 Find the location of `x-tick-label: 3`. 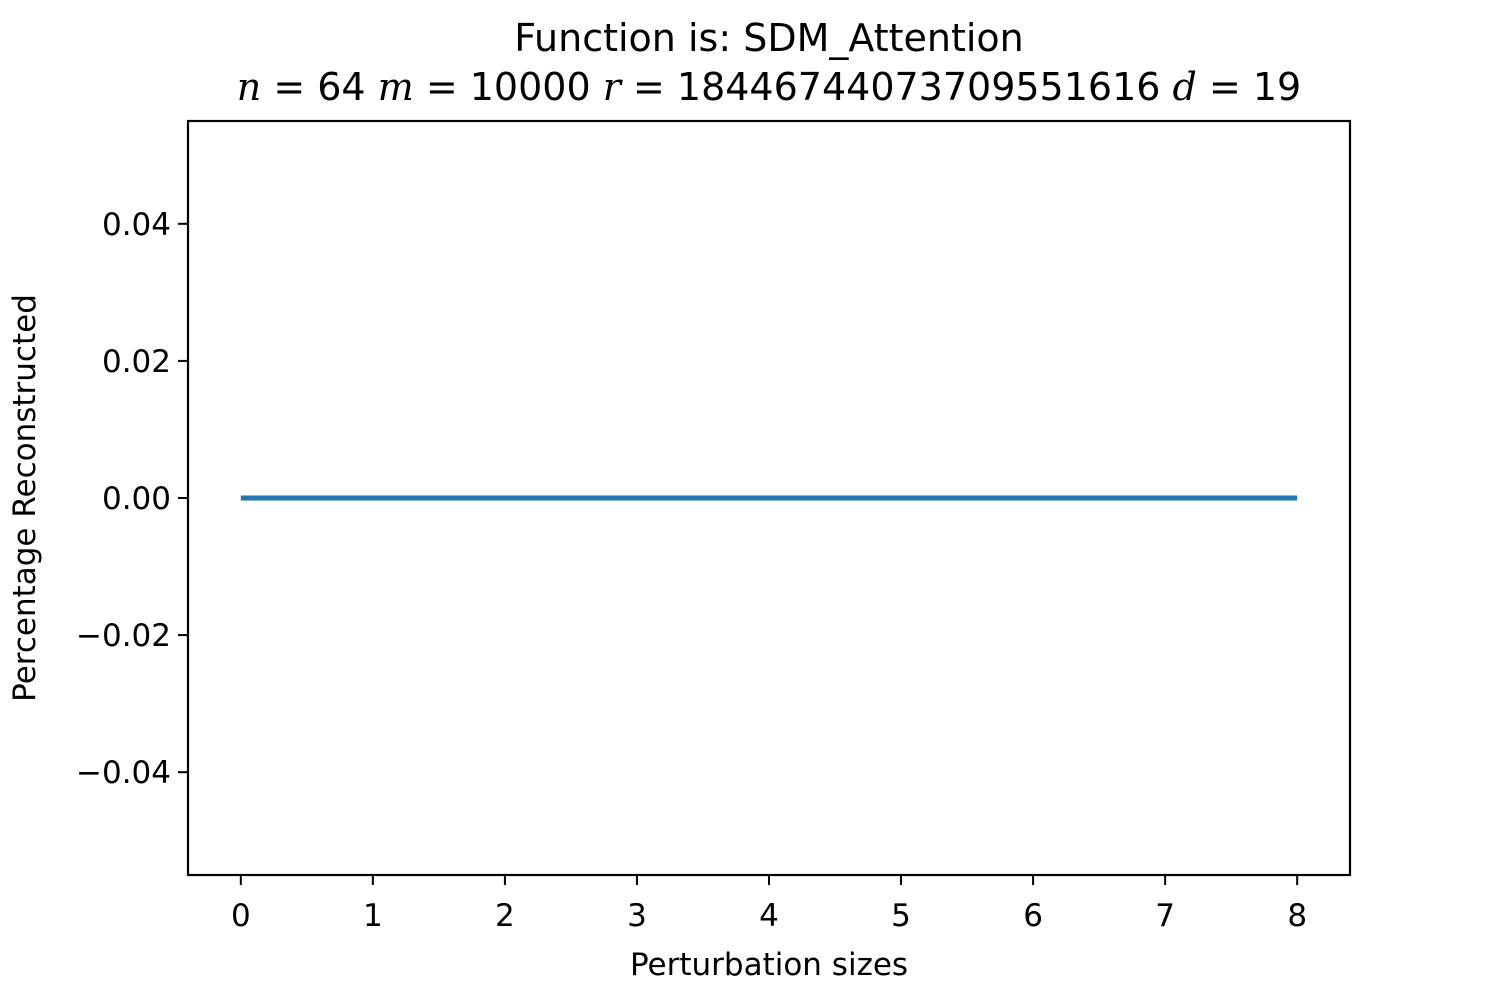

x-tick-label: 3 is located at coordinates (637, 916).